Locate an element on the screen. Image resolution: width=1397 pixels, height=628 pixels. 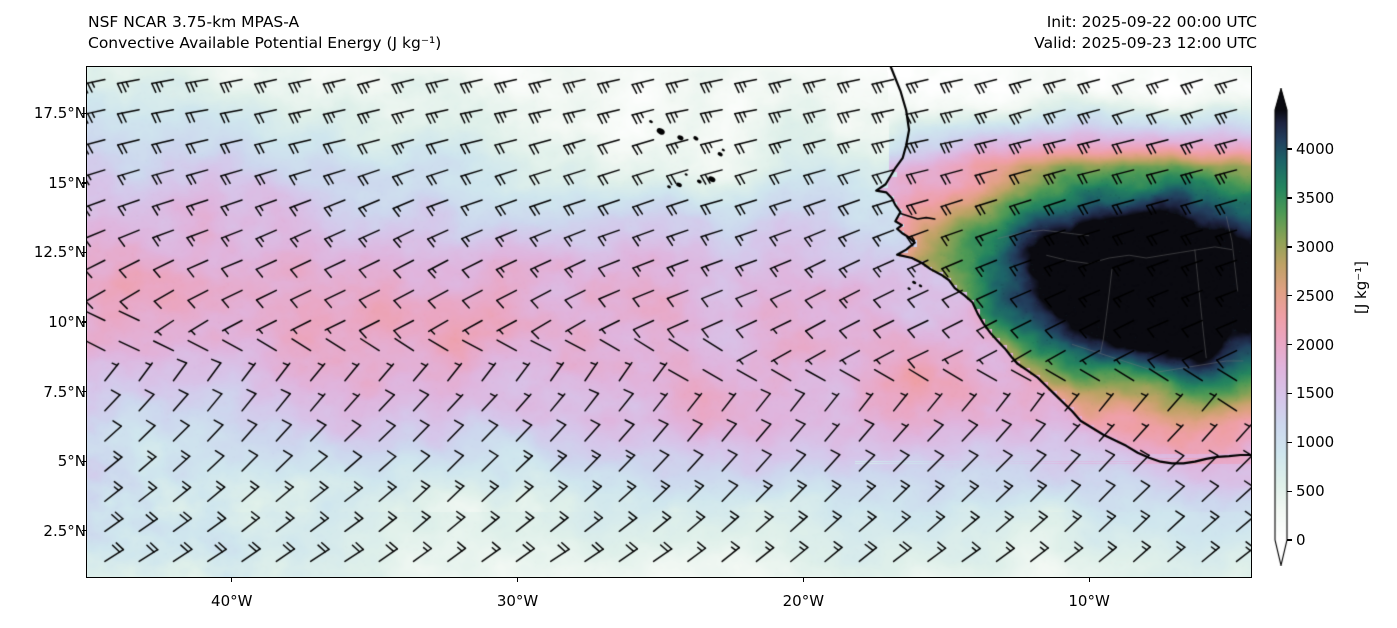
colorbar-tick-label: 3000 is located at coordinates (1315, 246).